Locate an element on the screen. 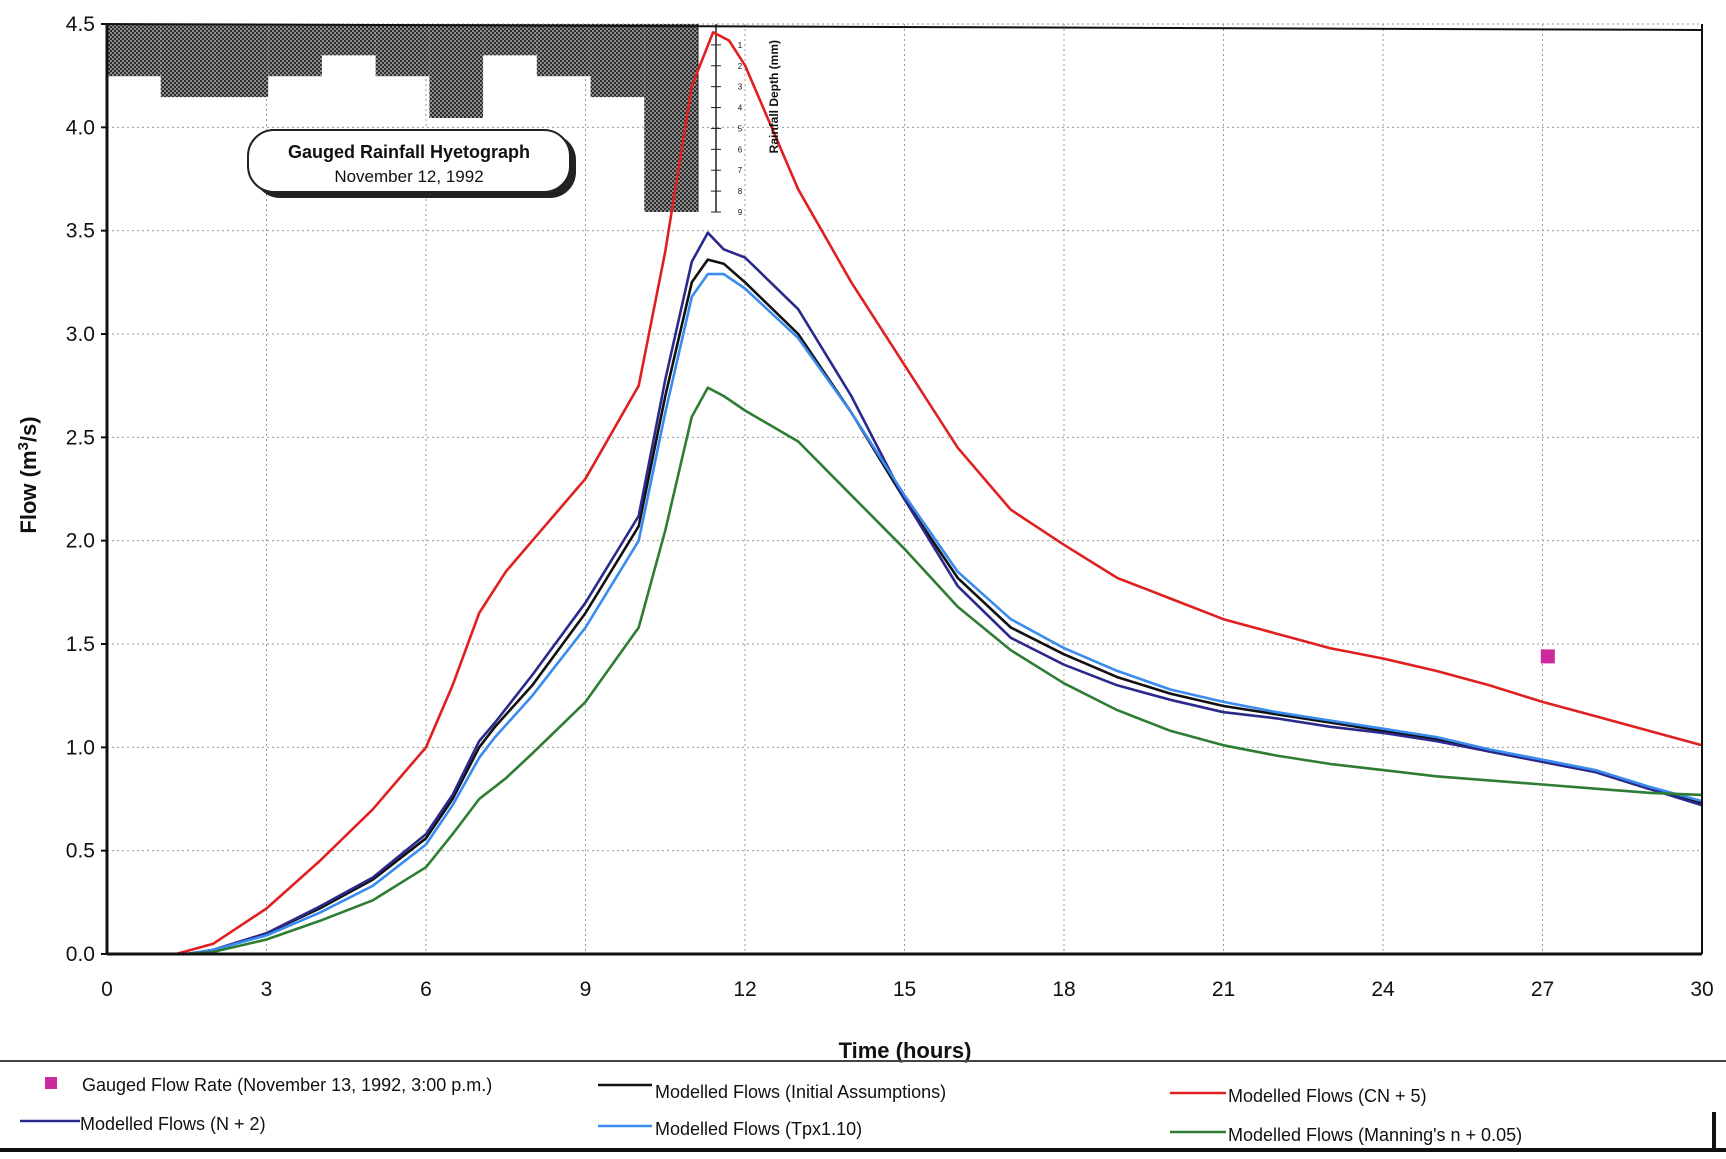 The image size is (1726, 1159). x-tick-label: 6 is located at coordinates (426, 989).